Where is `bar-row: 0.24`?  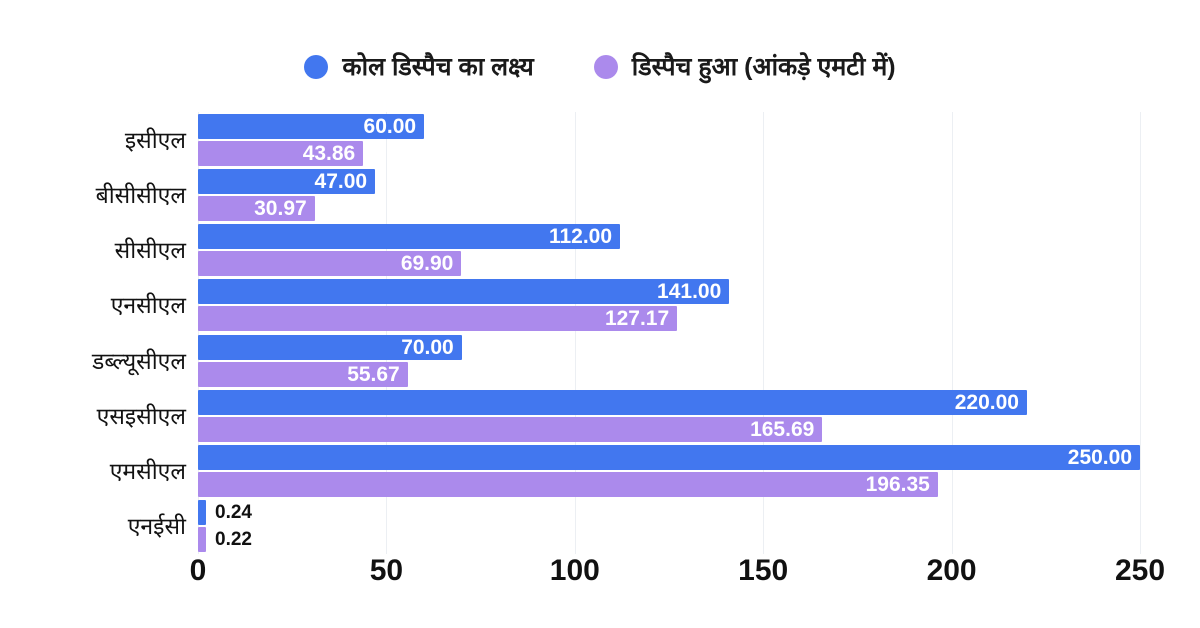 bar-row: 0.24 is located at coordinates (225, 513).